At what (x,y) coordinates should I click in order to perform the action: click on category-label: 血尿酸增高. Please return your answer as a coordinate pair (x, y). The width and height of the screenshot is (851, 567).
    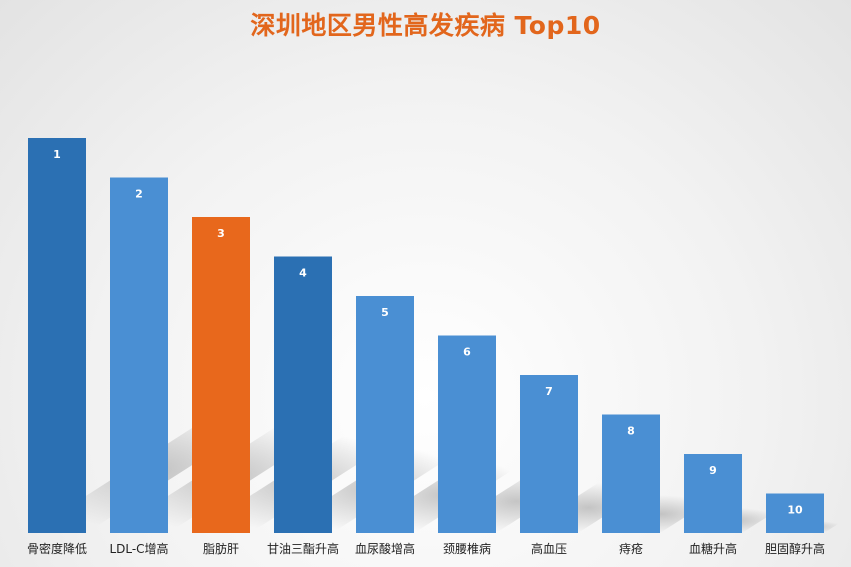
    Looking at the image, I should click on (385, 548).